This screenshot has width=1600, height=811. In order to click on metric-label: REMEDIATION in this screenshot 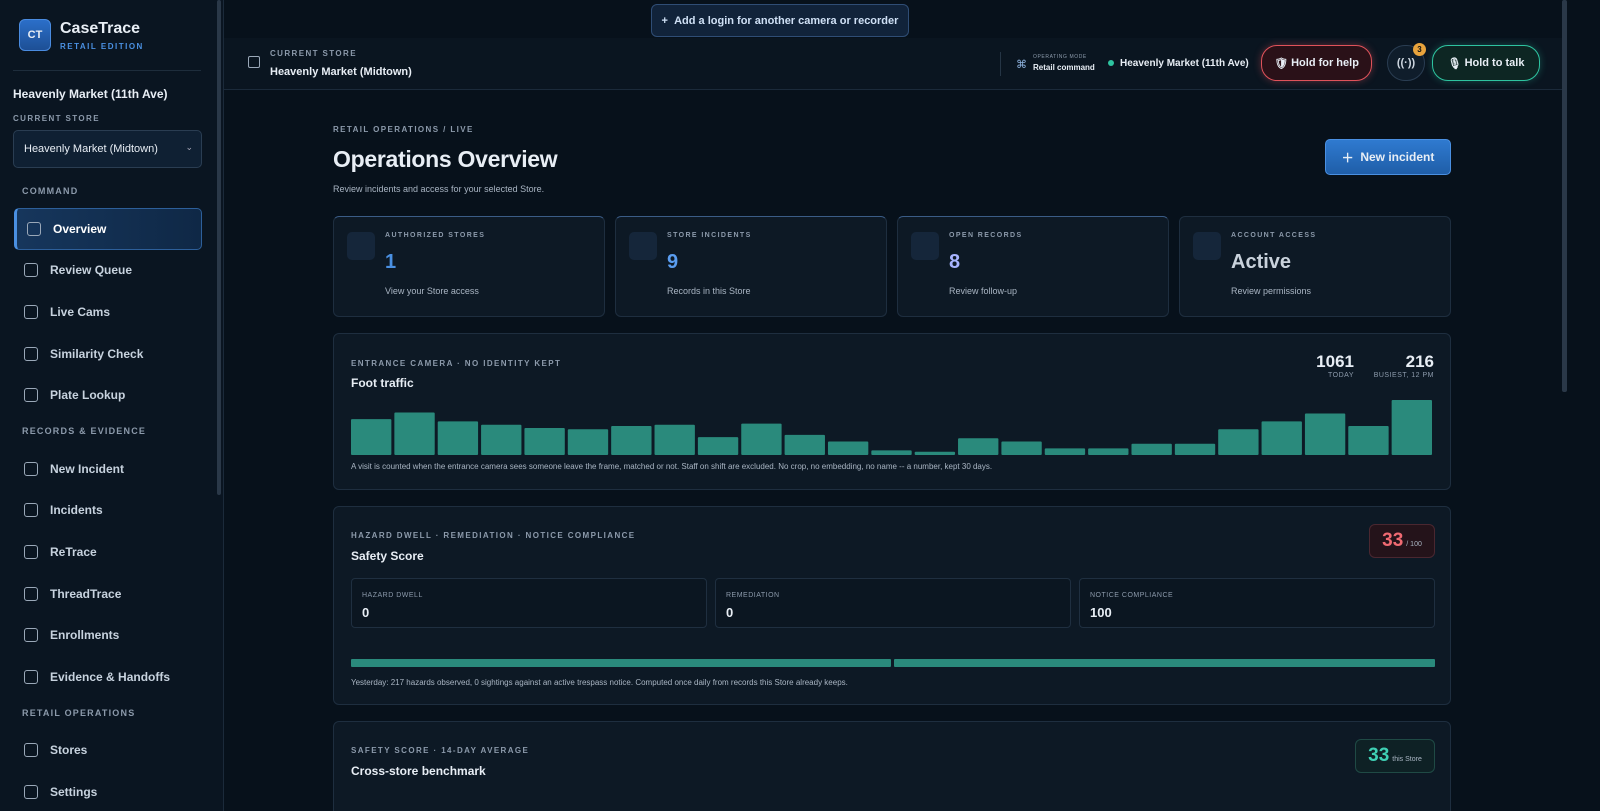, I will do `click(753, 595)`.